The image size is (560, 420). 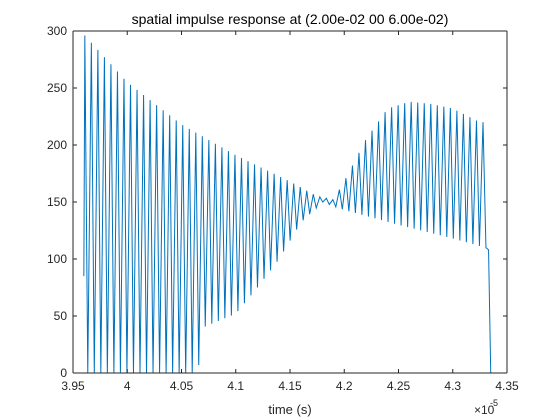 What do you see at coordinates (57, 202) in the screenshot?
I see `y-tick-label: 150` at bounding box center [57, 202].